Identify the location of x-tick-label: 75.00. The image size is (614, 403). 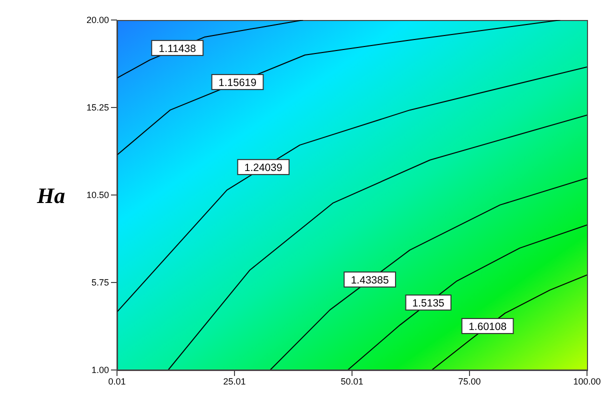
(469, 381).